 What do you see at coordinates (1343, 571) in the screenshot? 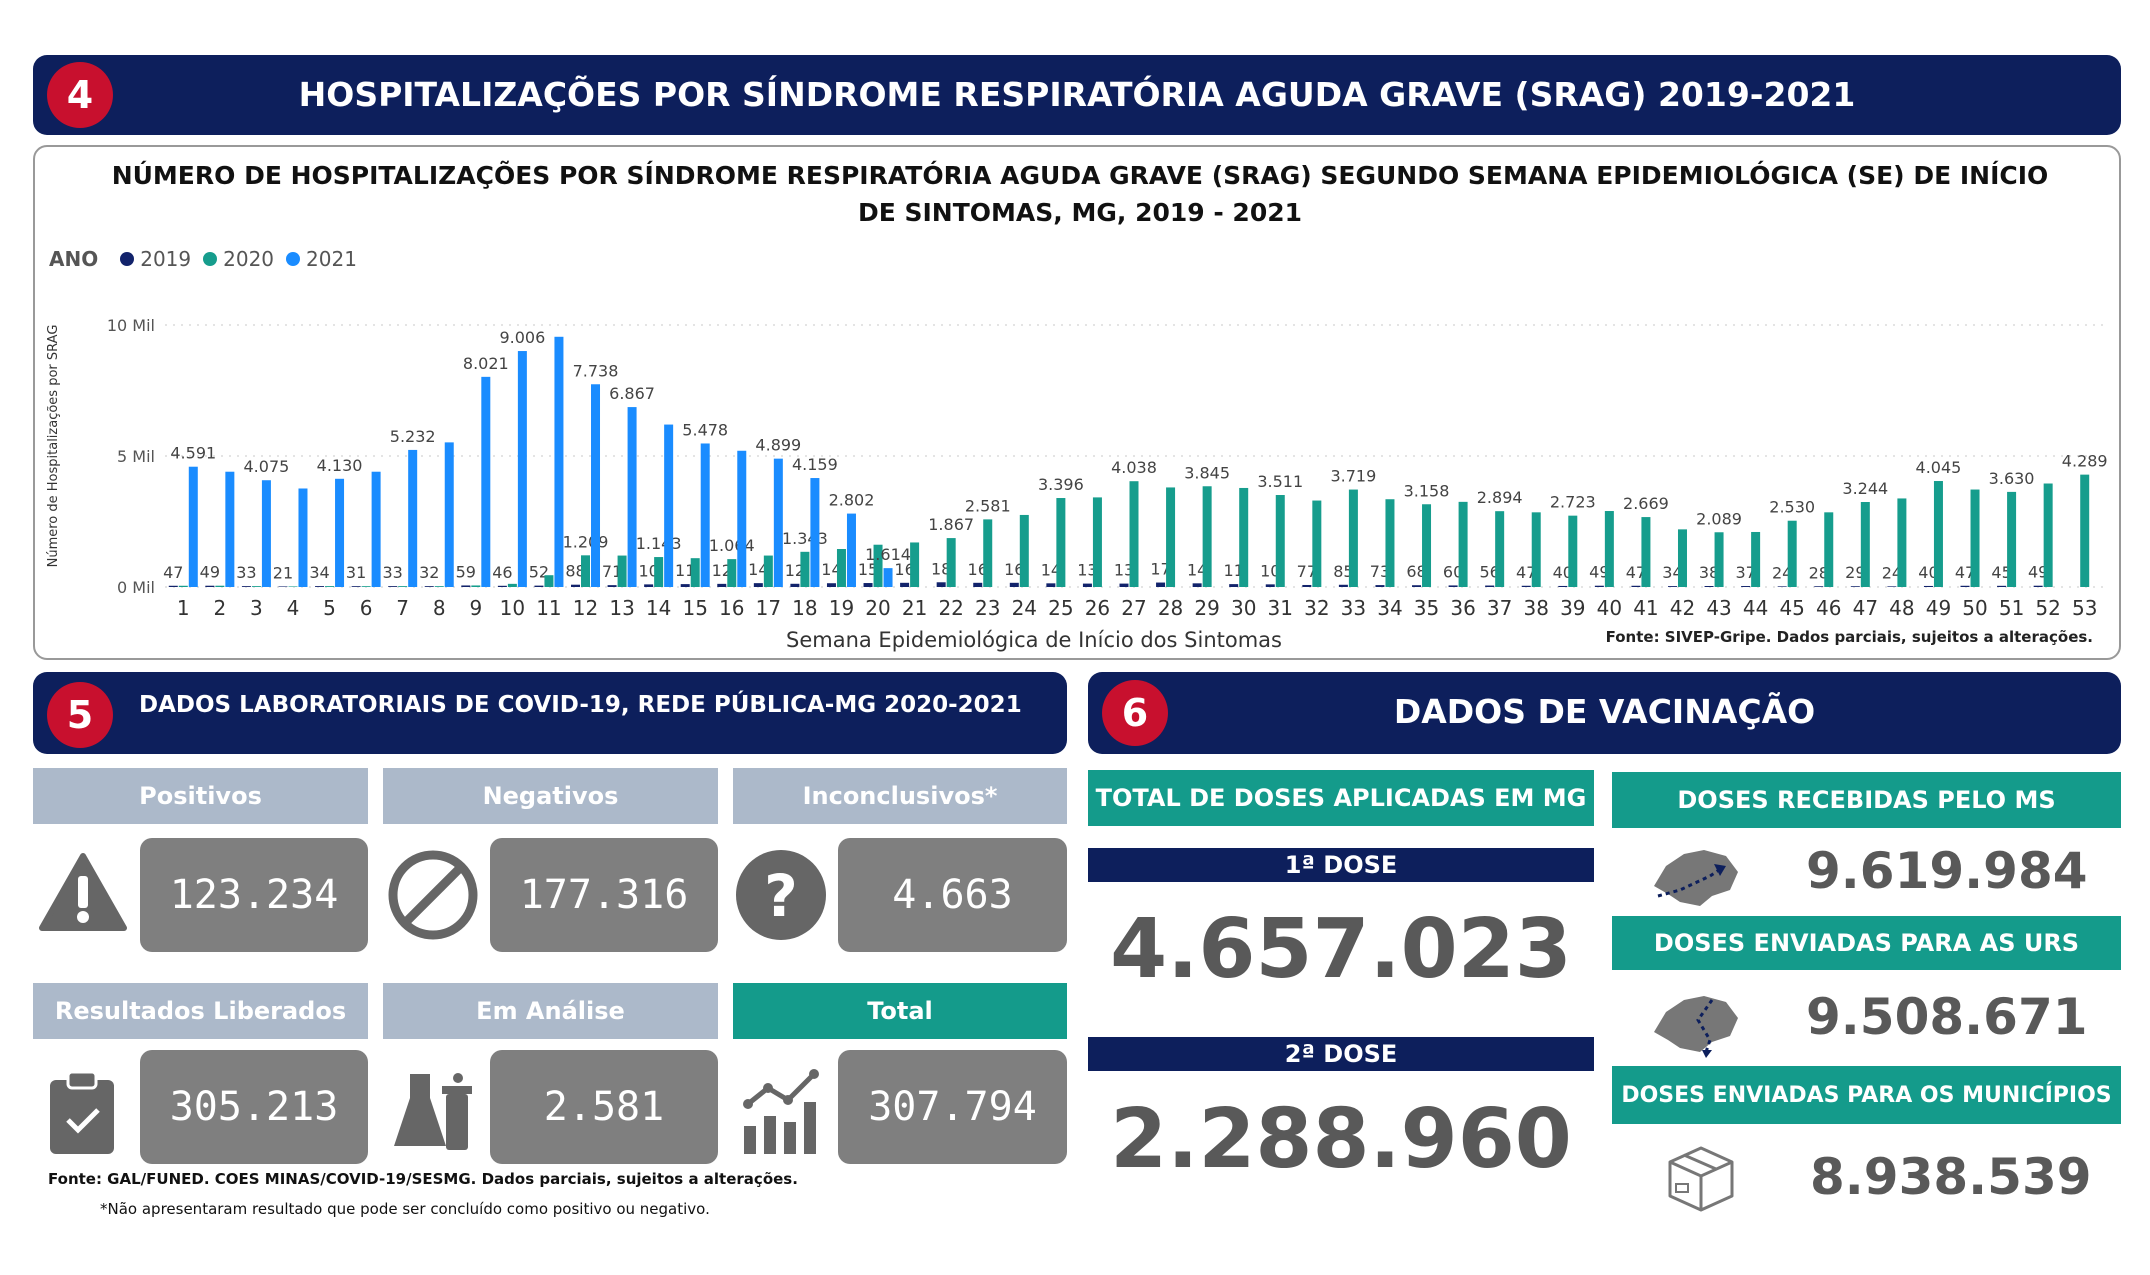
I see `data-label-2019: 85` at bounding box center [1343, 571].